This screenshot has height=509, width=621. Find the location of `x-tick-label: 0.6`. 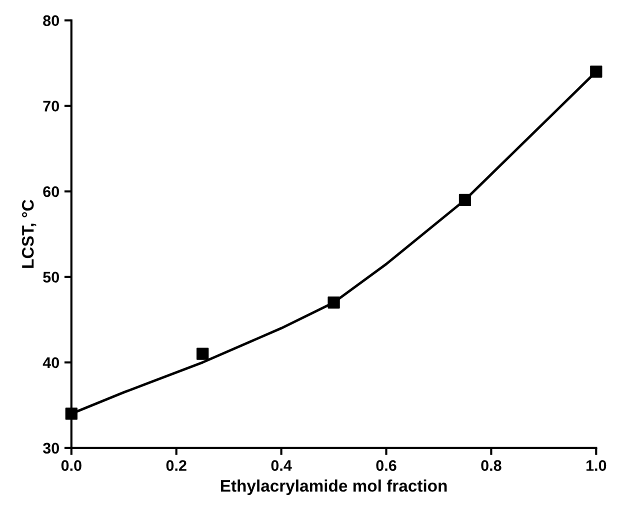

x-tick-label: 0.6 is located at coordinates (386, 465).